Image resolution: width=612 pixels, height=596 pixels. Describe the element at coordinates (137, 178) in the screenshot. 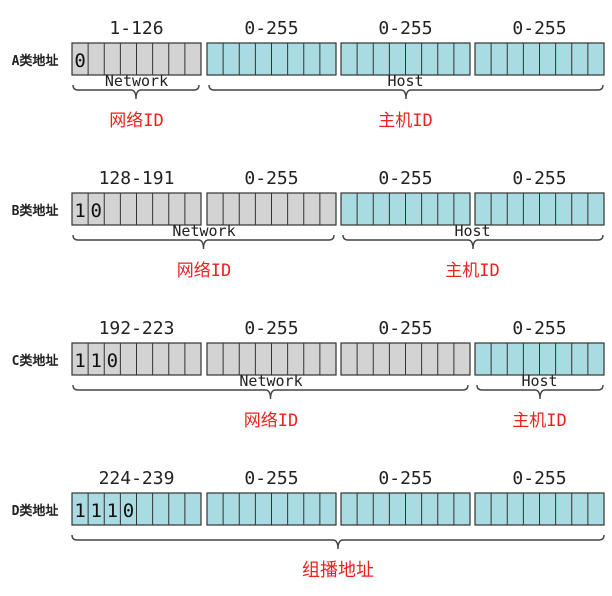

I see `byte-range-label: 128-191` at that location.